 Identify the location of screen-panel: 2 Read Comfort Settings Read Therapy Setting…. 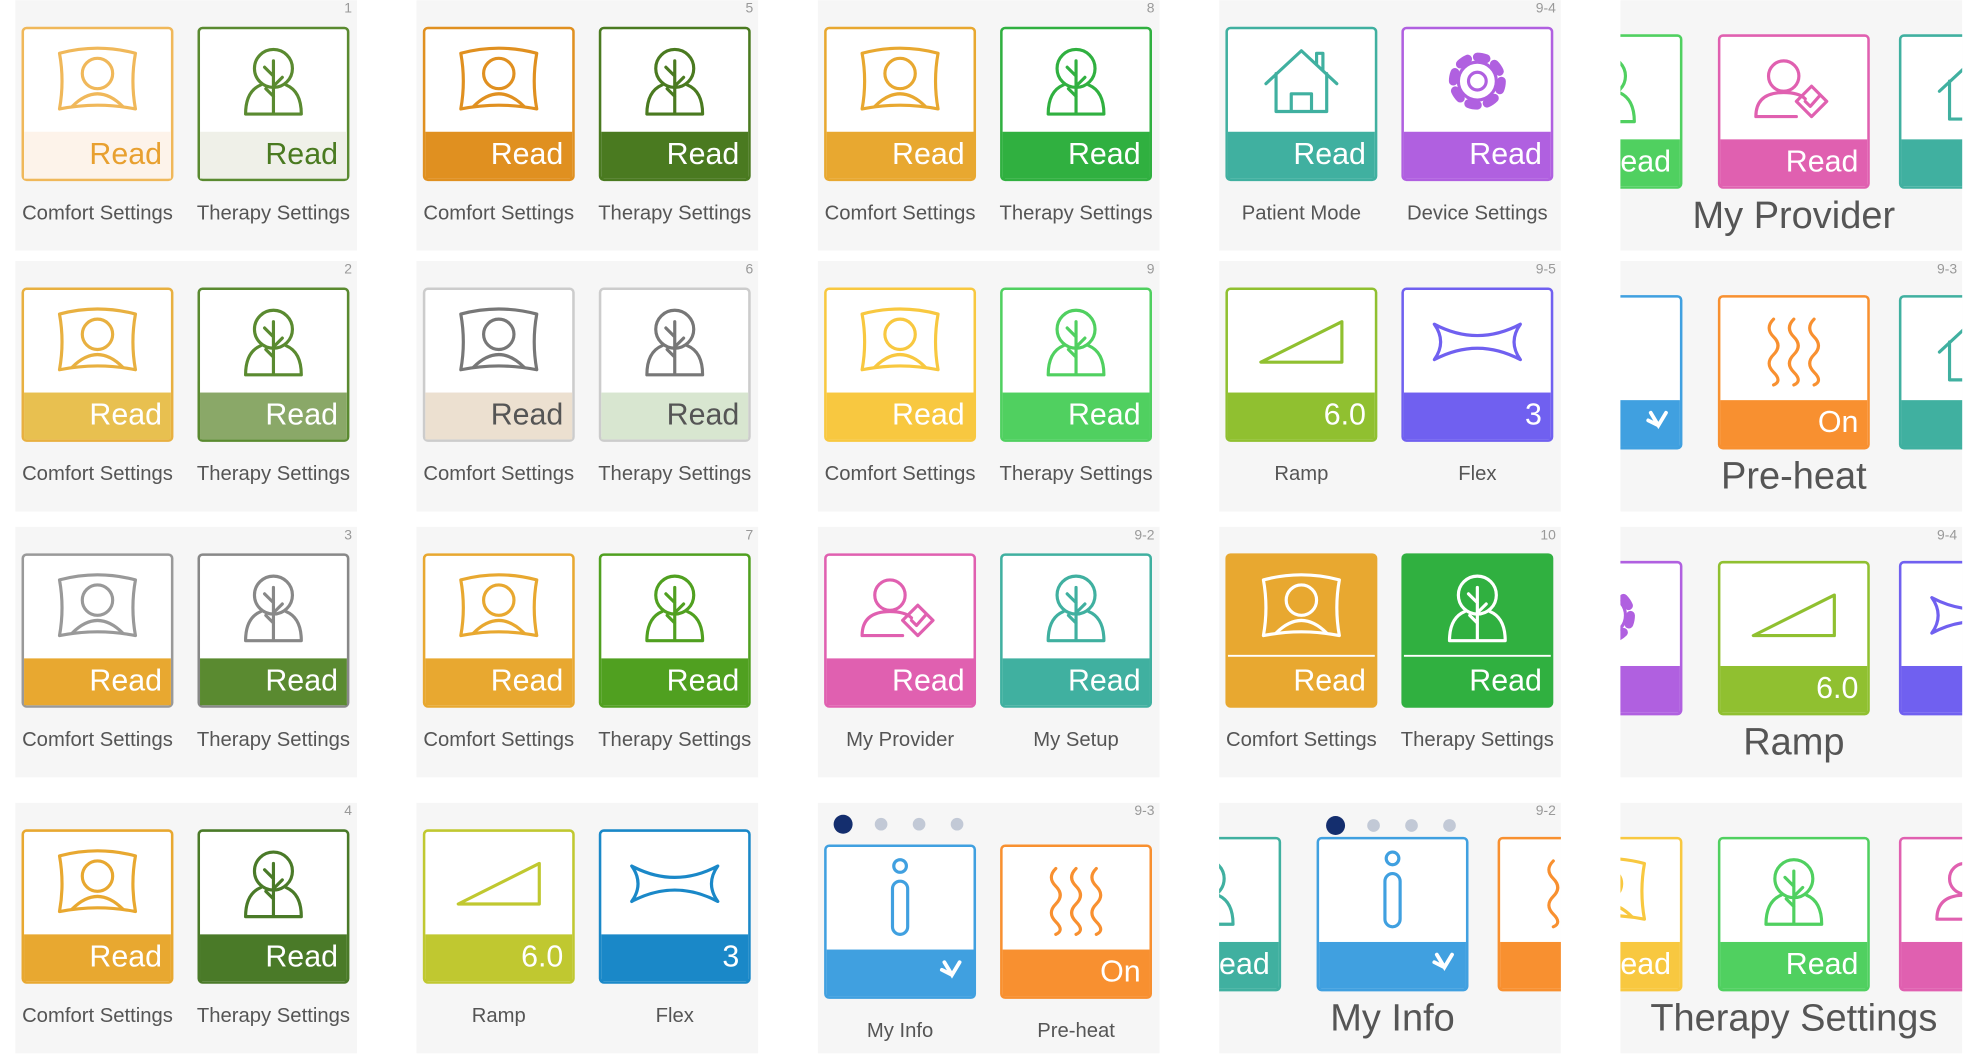
(186, 386).